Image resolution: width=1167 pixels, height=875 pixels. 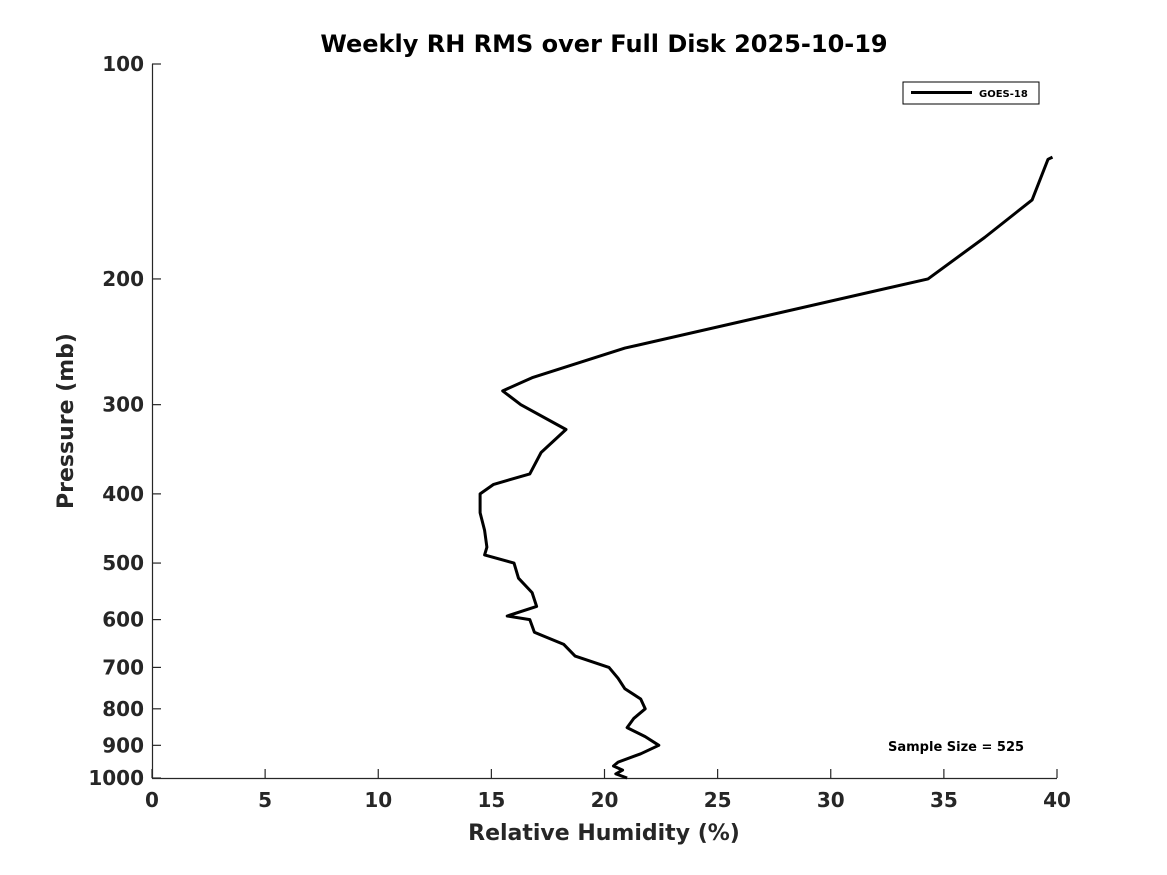 I want to click on y-tick-label: 400, so click(x=123, y=494).